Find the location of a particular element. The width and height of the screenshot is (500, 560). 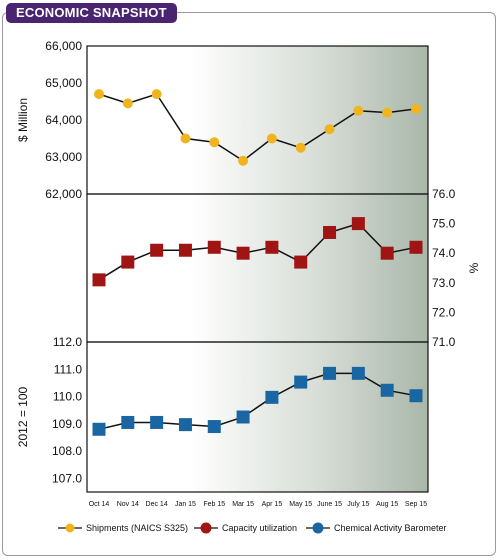

panel-3-tick-label: 111.0 is located at coordinates (68, 369).